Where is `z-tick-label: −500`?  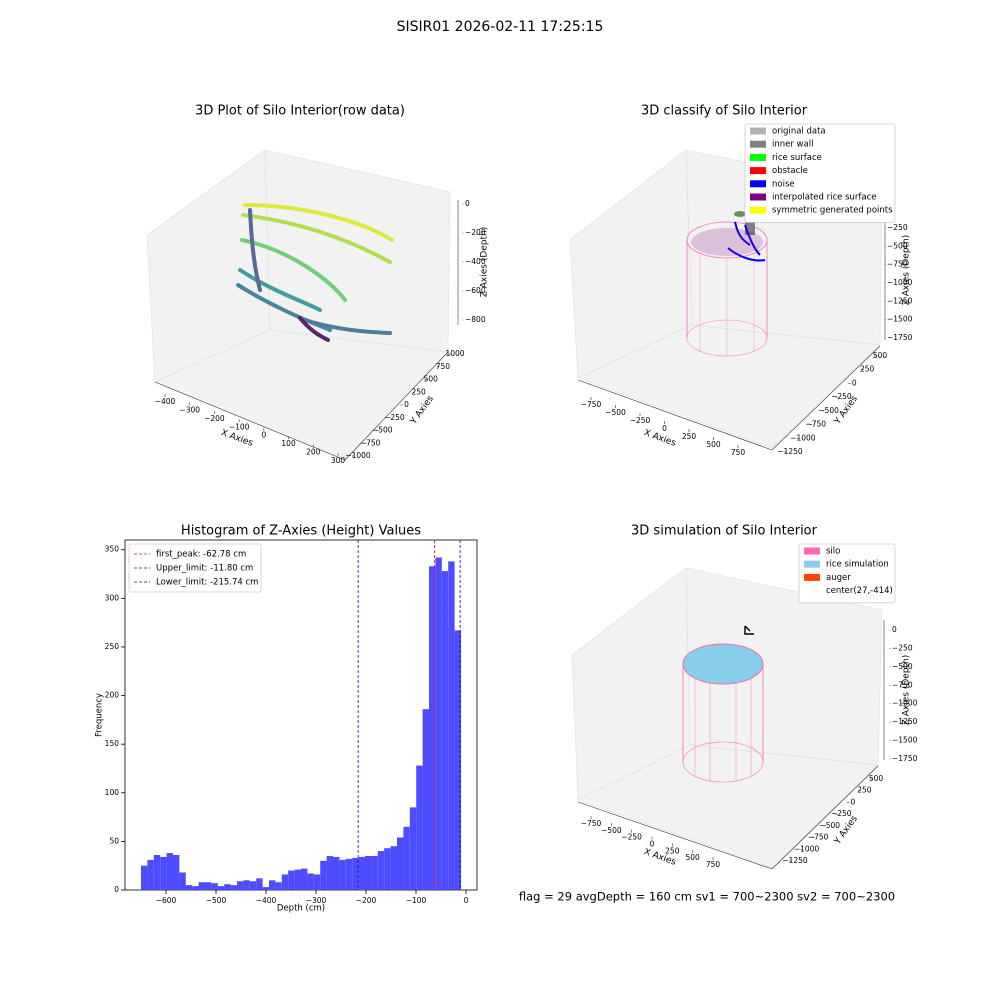 z-tick-label: −500 is located at coordinates (902, 666).